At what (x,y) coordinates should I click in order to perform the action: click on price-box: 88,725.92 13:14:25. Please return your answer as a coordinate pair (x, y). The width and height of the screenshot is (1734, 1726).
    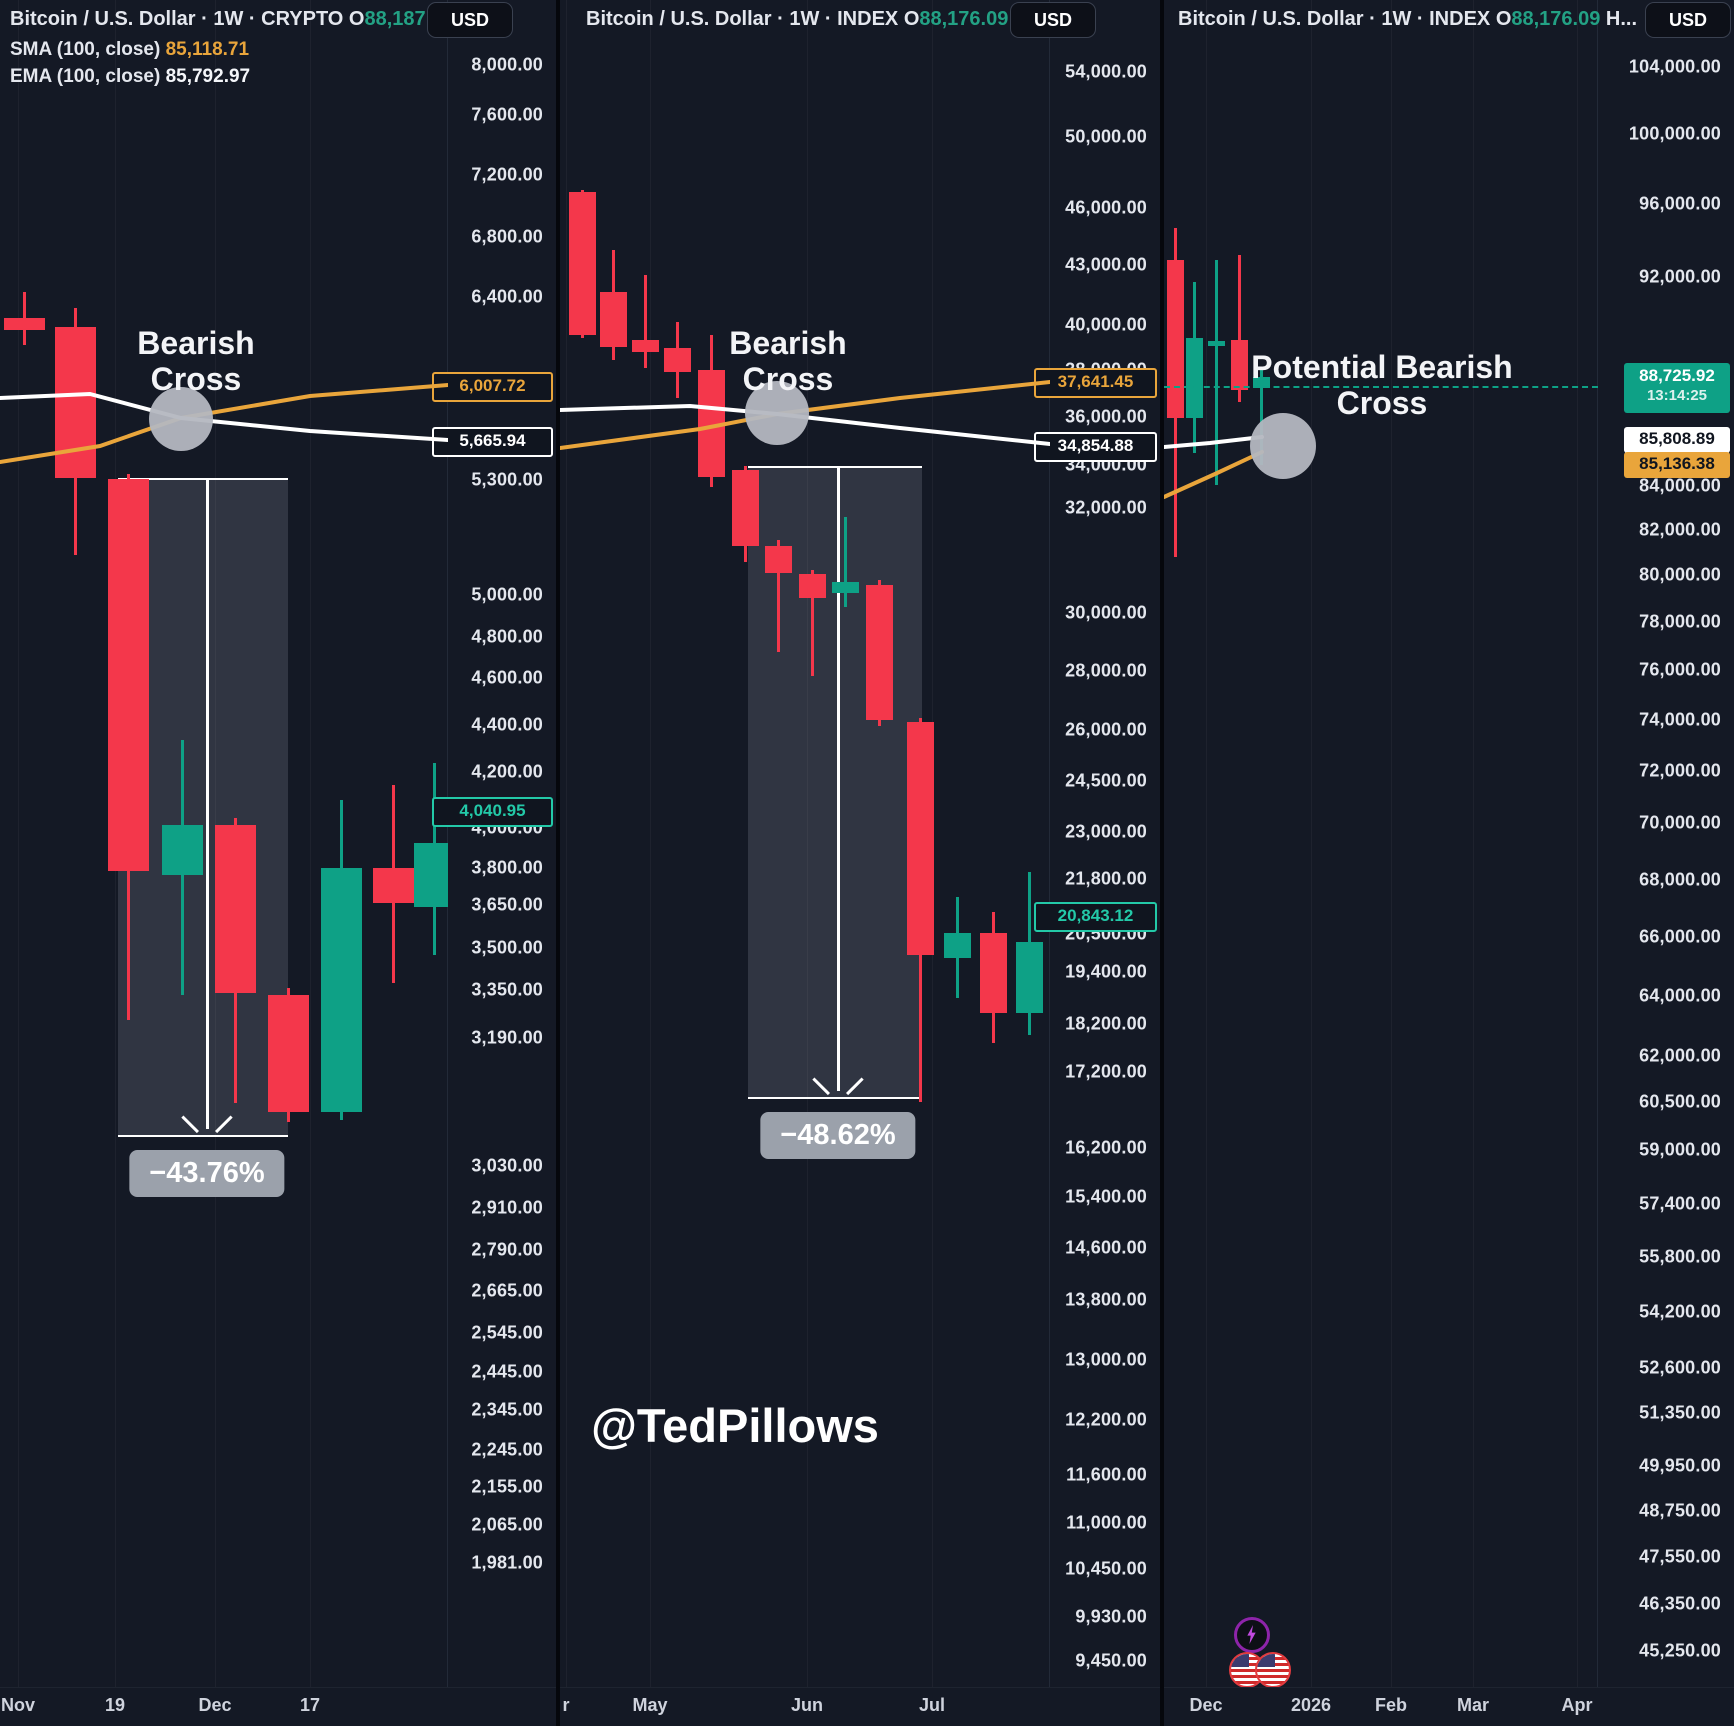
    Looking at the image, I should click on (1677, 388).